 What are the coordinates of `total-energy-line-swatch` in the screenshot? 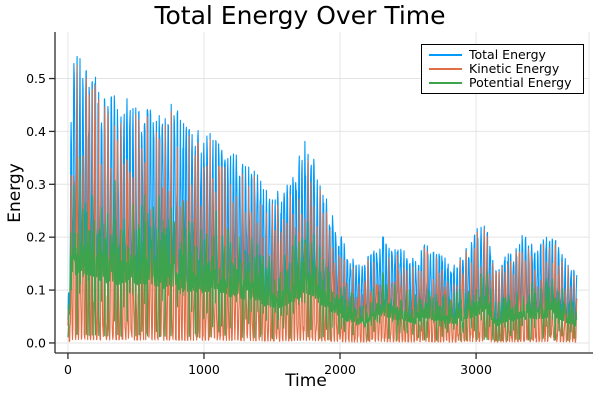 It's located at (445, 55).